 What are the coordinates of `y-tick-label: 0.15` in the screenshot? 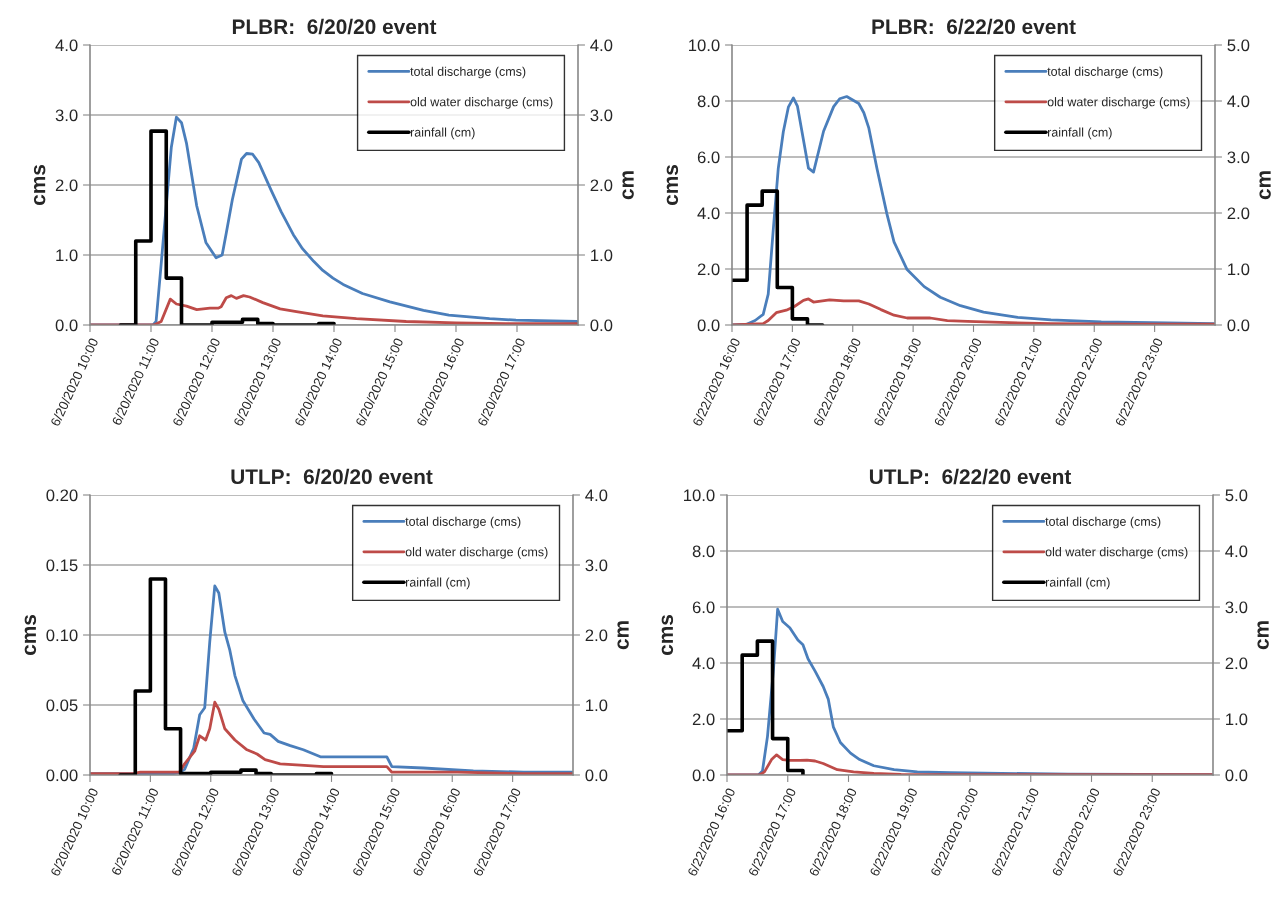 It's located at (62, 565).